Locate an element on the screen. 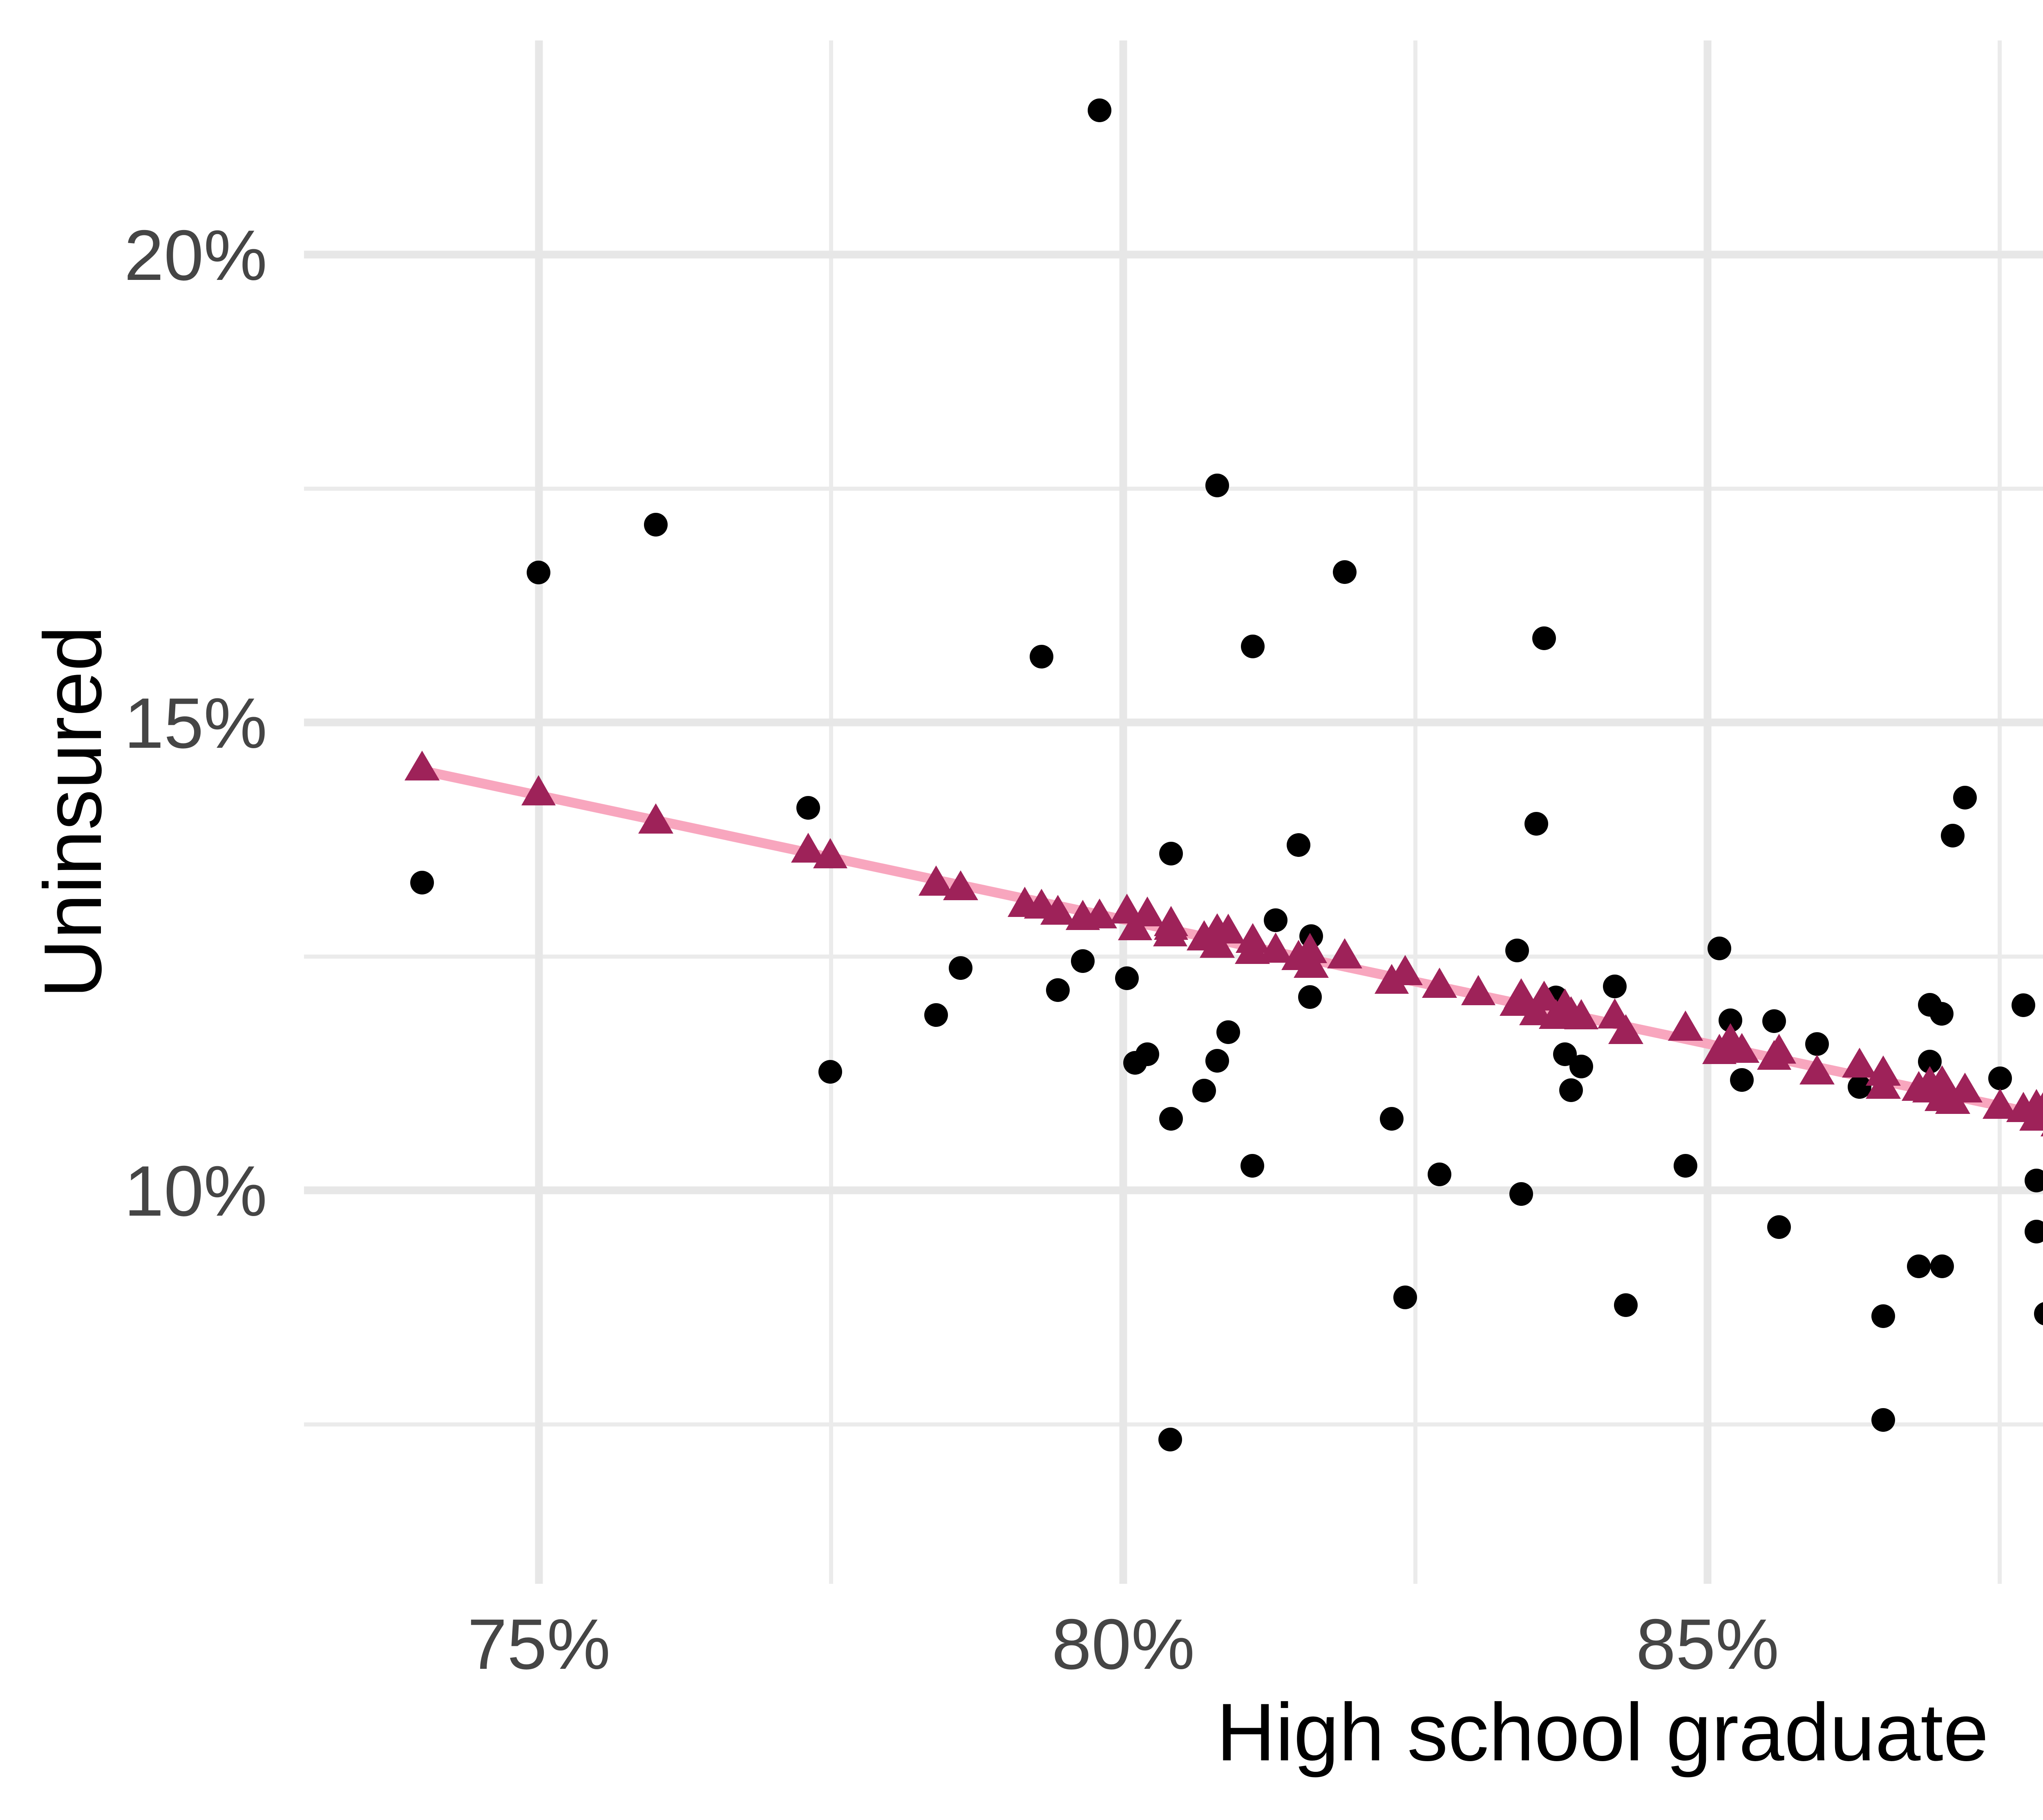 The width and height of the screenshot is (2043, 1820). svg-text: High school graduate is located at coordinates (1603, 1732).